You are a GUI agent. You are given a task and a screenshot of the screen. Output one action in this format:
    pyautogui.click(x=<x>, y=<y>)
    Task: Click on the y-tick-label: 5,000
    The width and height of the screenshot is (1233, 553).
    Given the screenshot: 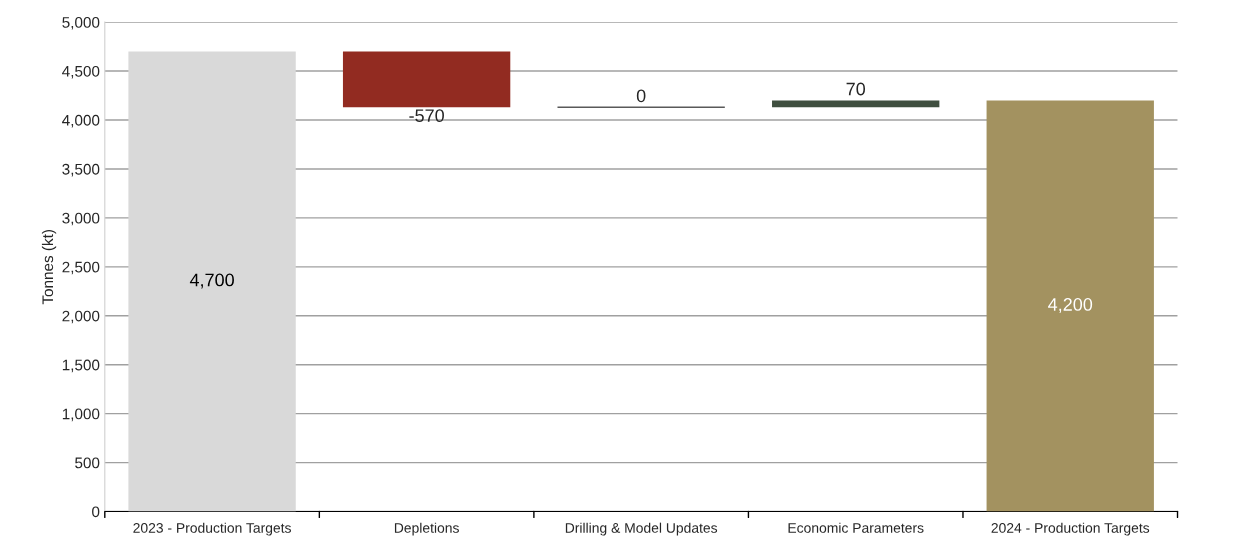 What is the action you would take?
    pyautogui.click(x=81, y=23)
    